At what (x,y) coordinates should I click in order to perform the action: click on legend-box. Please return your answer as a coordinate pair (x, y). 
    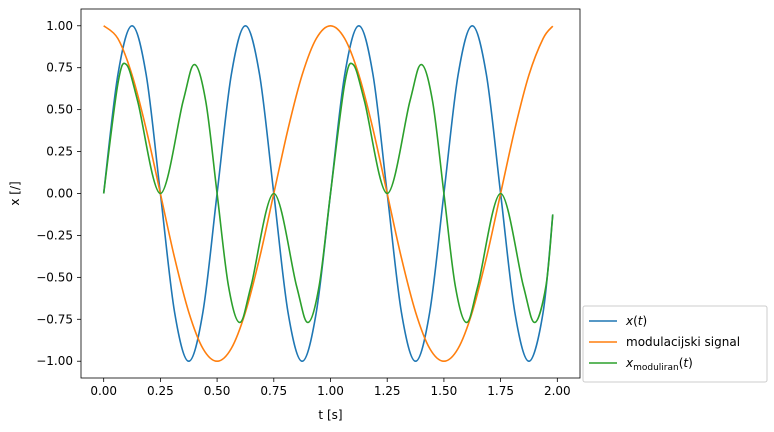
    Looking at the image, I should click on (675, 344).